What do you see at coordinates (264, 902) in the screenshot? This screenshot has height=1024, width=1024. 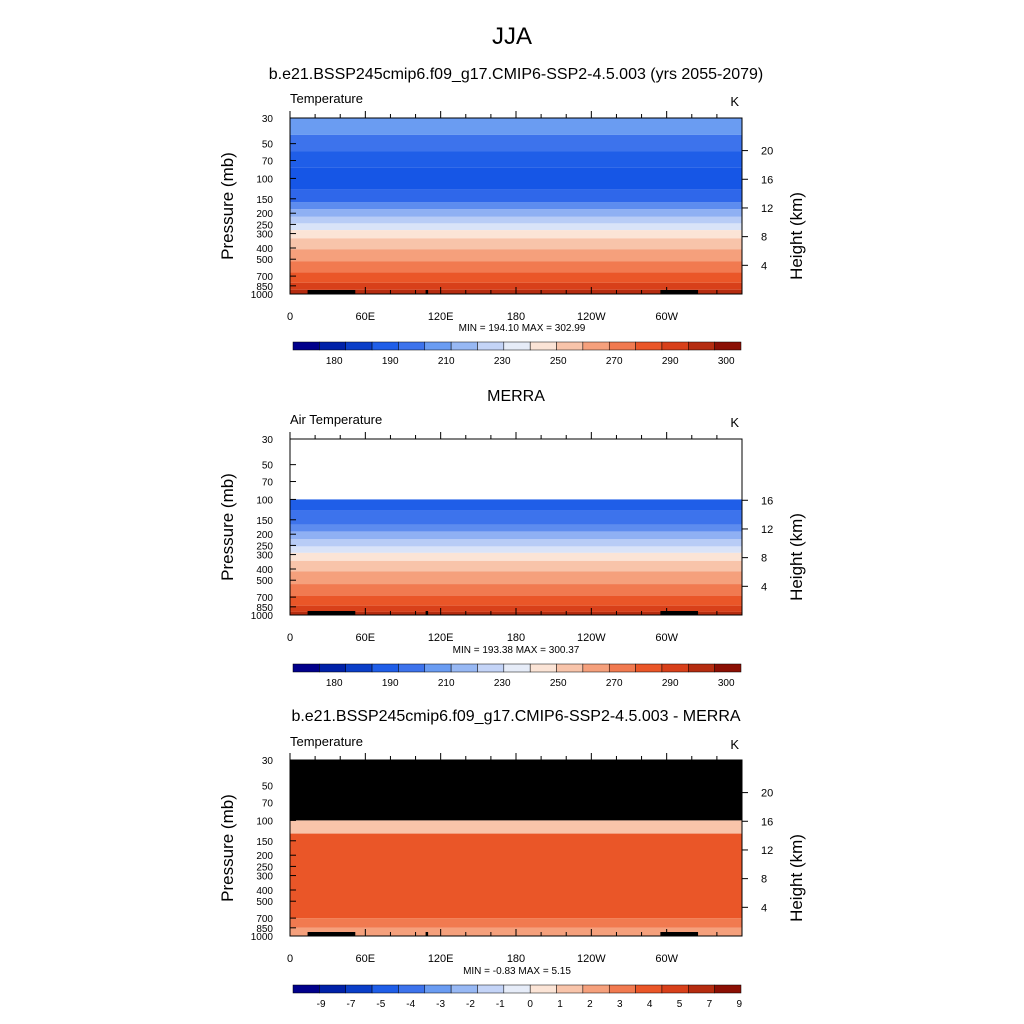 I see `pressure-tick-label: 500` at bounding box center [264, 902].